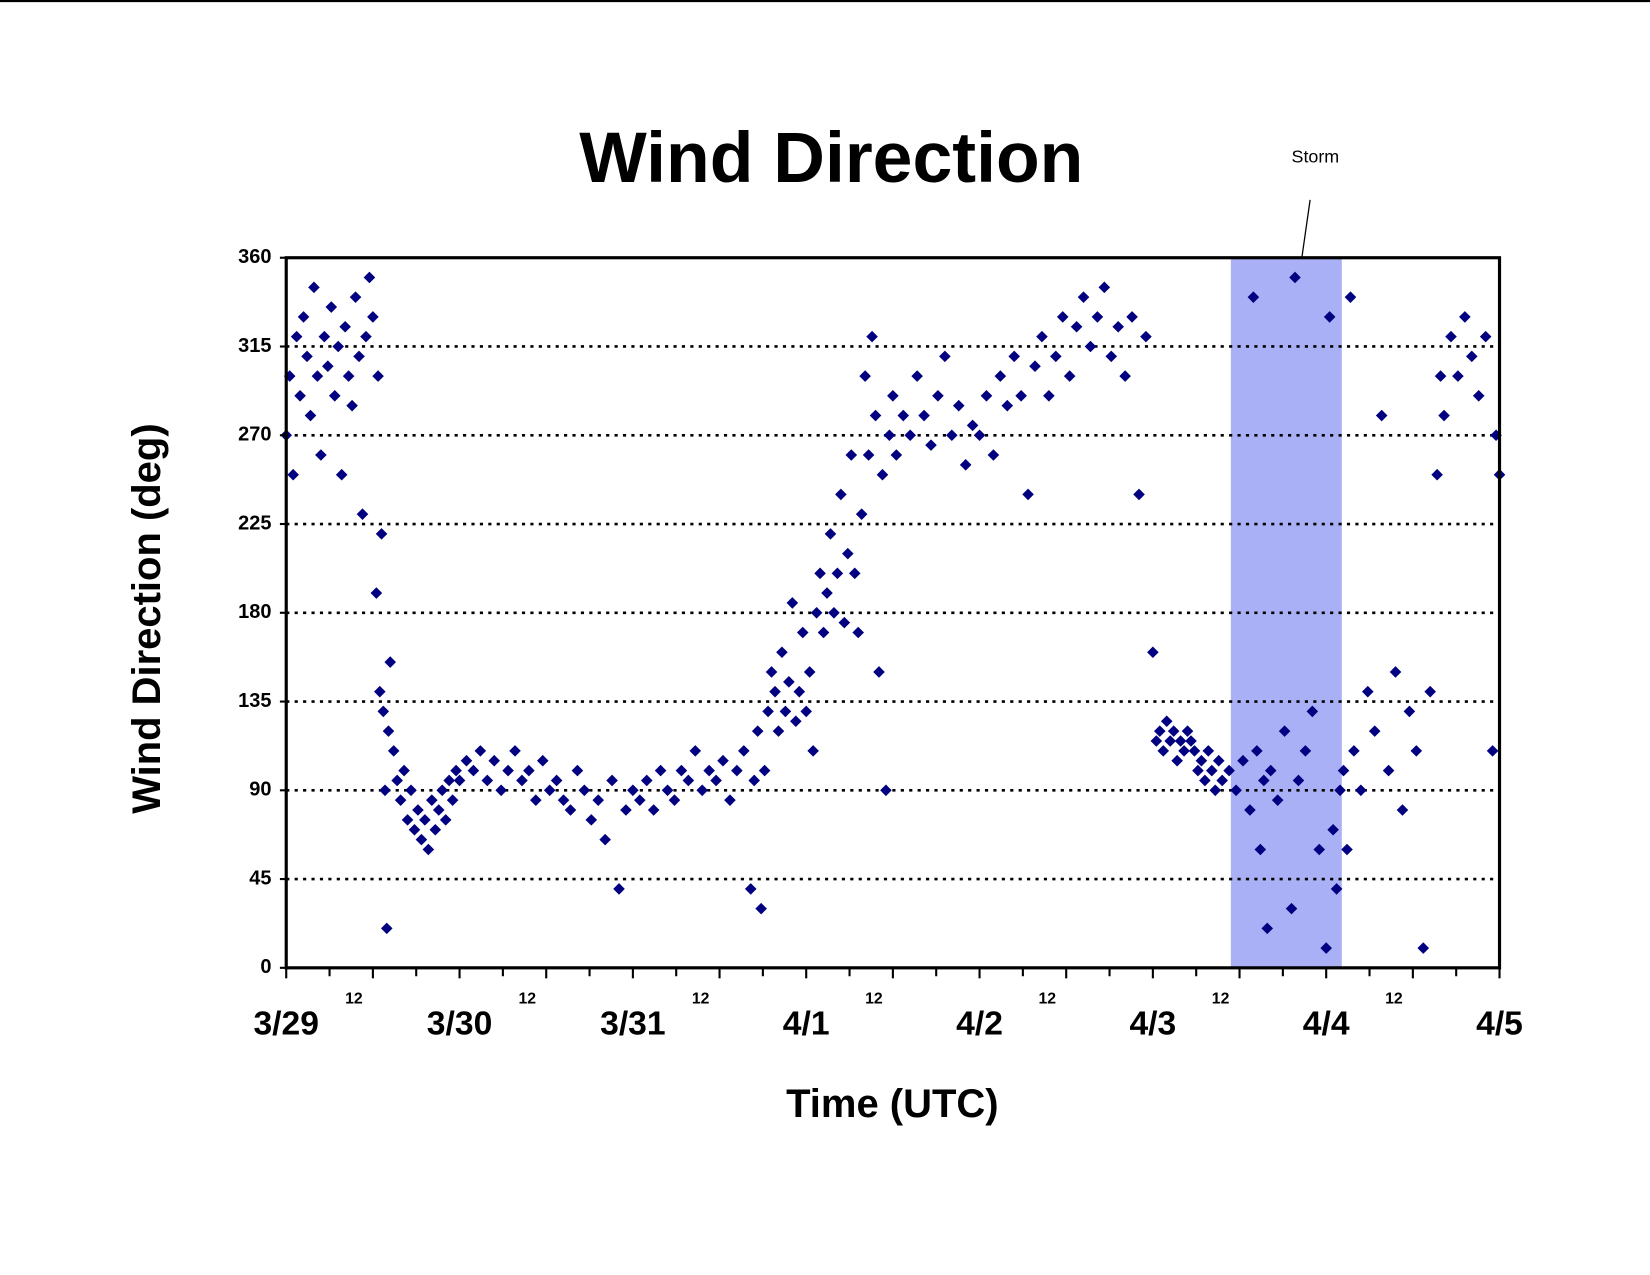 Image resolution: width=1650 pixels, height=1275 pixels. What do you see at coordinates (1316, 157) in the screenshot?
I see `storm-annotation: Storm` at bounding box center [1316, 157].